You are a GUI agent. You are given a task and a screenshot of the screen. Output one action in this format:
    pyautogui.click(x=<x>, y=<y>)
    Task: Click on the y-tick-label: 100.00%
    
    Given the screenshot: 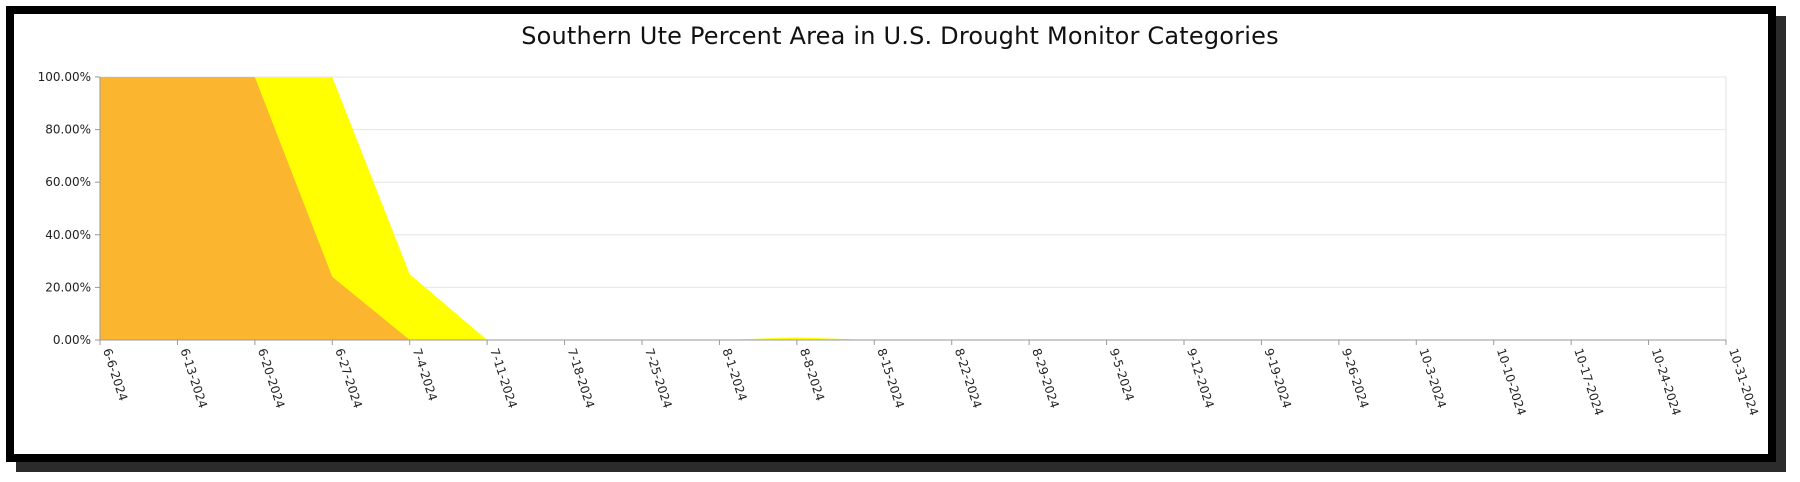 What is the action you would take?
    pyautogui.click(x=64, y=77)
    